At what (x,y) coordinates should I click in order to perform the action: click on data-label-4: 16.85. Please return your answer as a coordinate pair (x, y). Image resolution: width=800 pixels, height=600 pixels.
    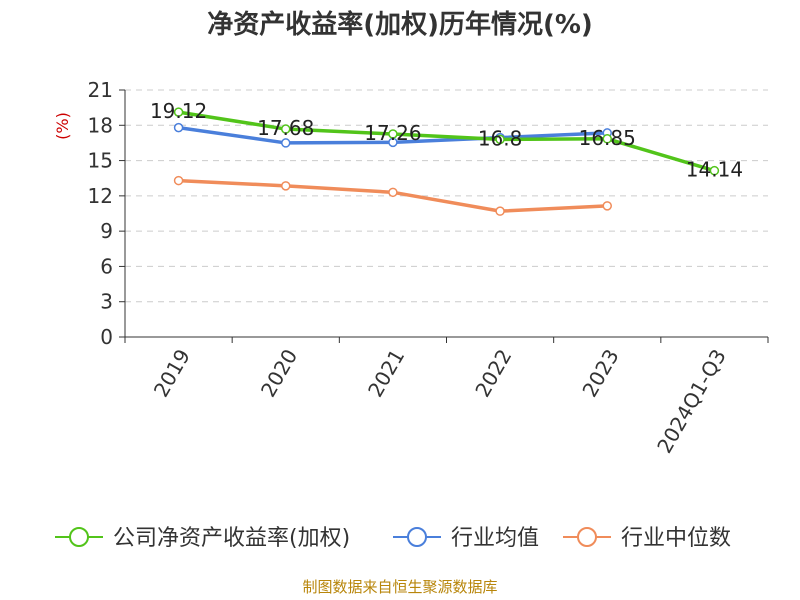
    Looking at the image, I should click on (607, 138).